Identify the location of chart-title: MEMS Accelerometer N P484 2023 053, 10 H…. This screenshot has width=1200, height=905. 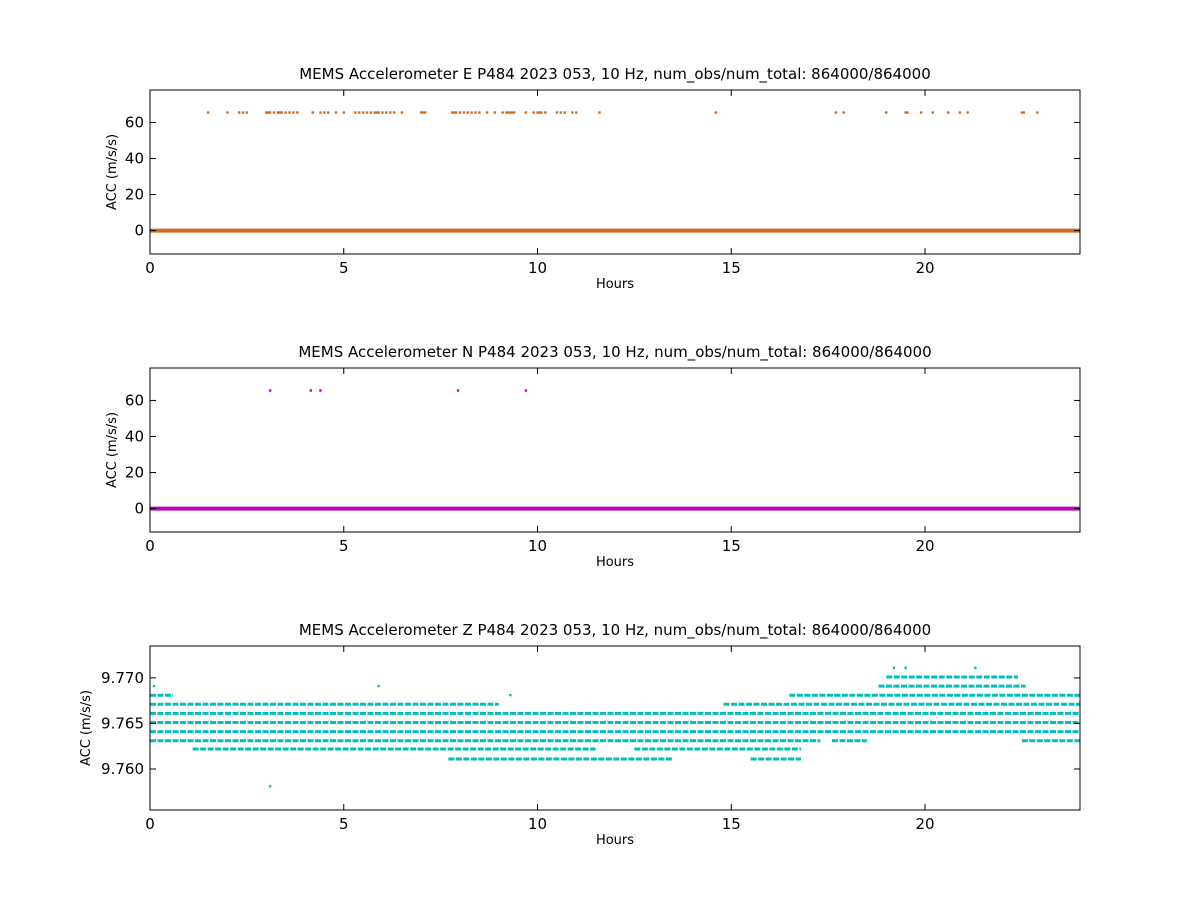
(614, 352).